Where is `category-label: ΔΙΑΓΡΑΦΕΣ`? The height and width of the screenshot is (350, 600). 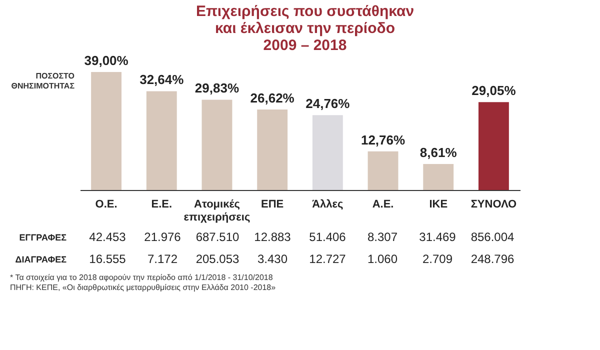 category-label: ΔΙΑΓΡΑΦΕΣ is located at coordinates (40, 259).